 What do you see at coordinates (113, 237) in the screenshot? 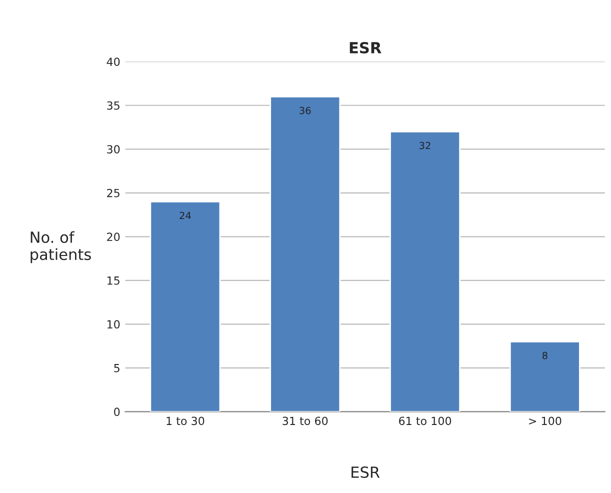
I see `y-tick-label: 20` at bounding box center [113, 237].